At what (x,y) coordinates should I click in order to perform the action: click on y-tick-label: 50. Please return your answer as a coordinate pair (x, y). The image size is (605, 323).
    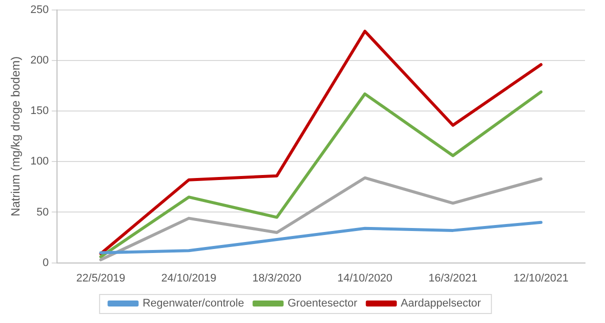
    Looking at the image, I should click on (42, 212).